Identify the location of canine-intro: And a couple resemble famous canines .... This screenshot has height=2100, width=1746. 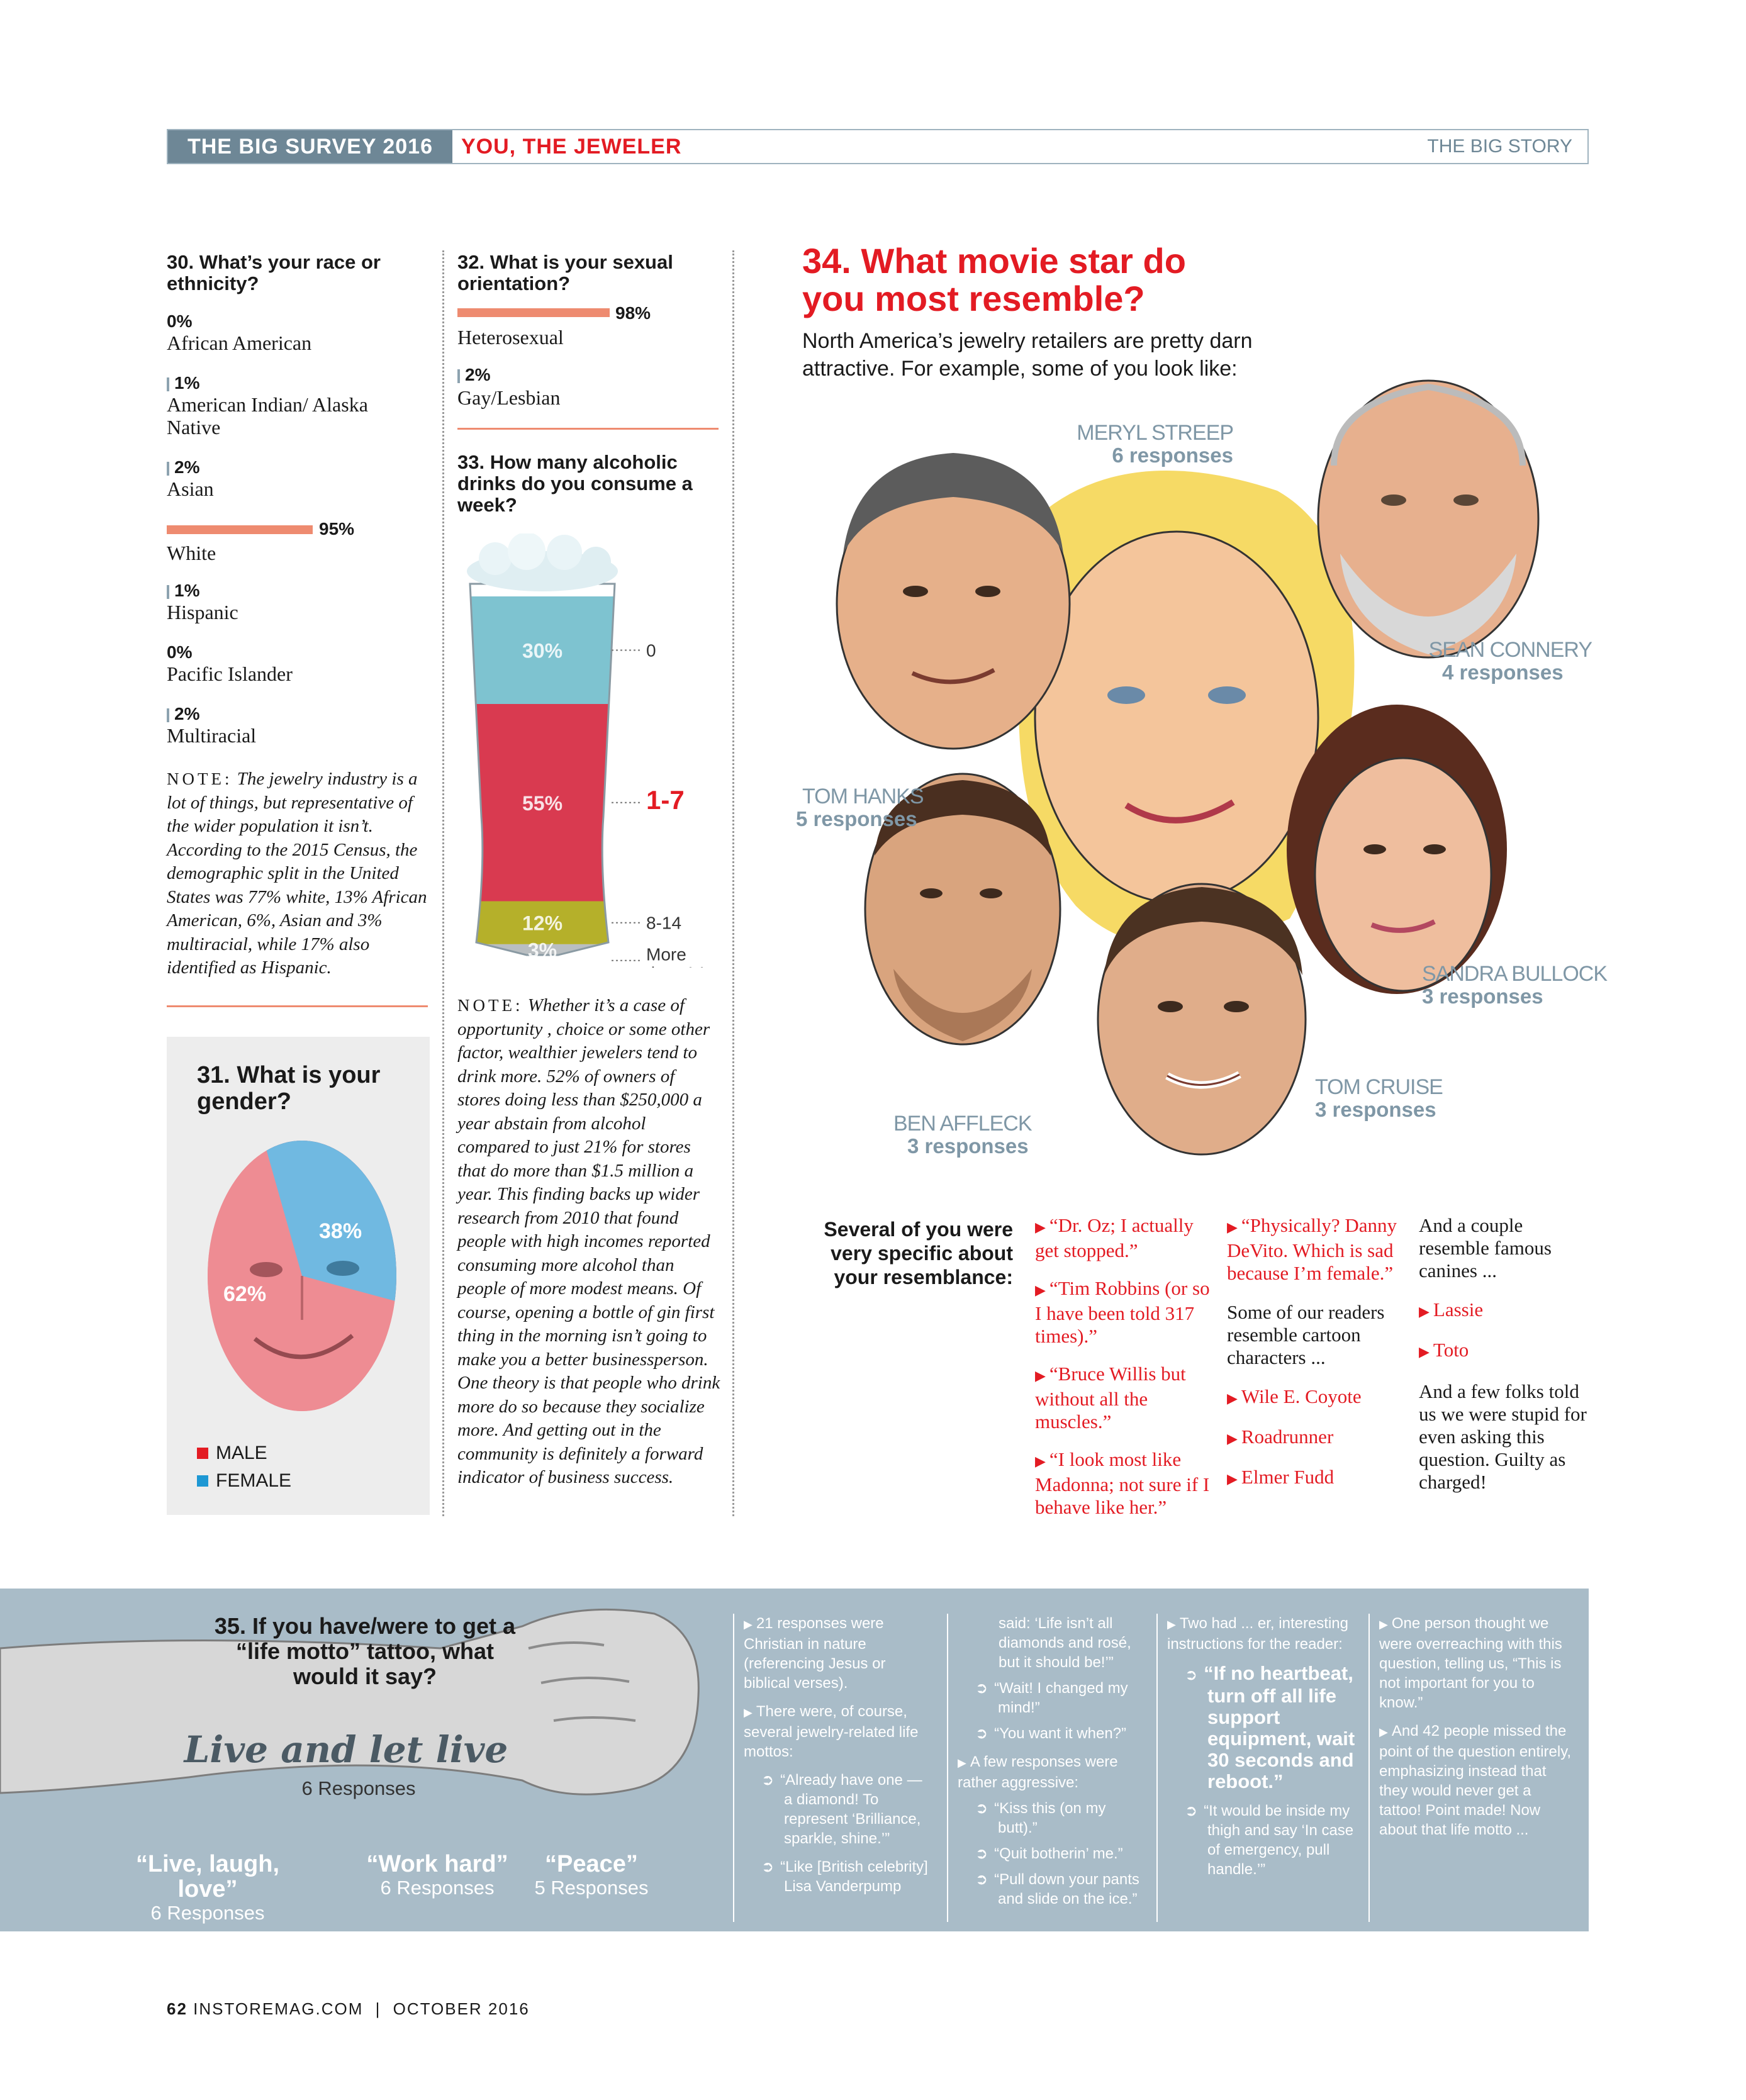
(1485, 1248).